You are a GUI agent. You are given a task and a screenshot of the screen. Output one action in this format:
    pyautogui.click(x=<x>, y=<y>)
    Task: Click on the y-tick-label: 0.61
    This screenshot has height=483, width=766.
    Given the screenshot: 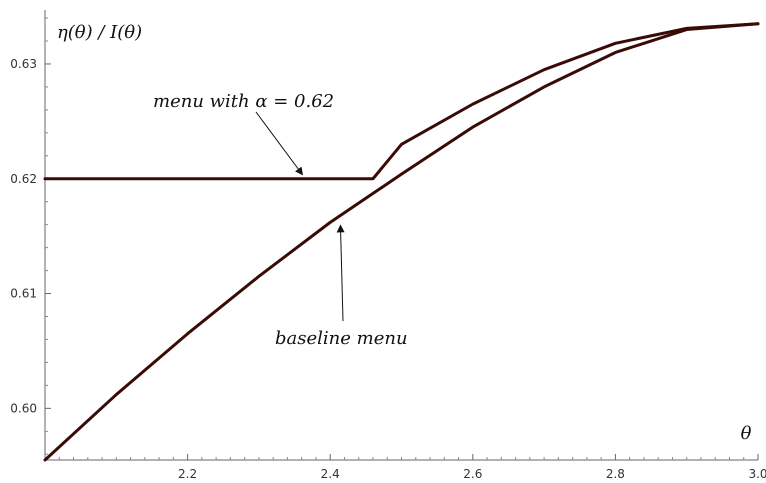 What is the action you would take?
    pyautogui.click(x=23, y=294)
    